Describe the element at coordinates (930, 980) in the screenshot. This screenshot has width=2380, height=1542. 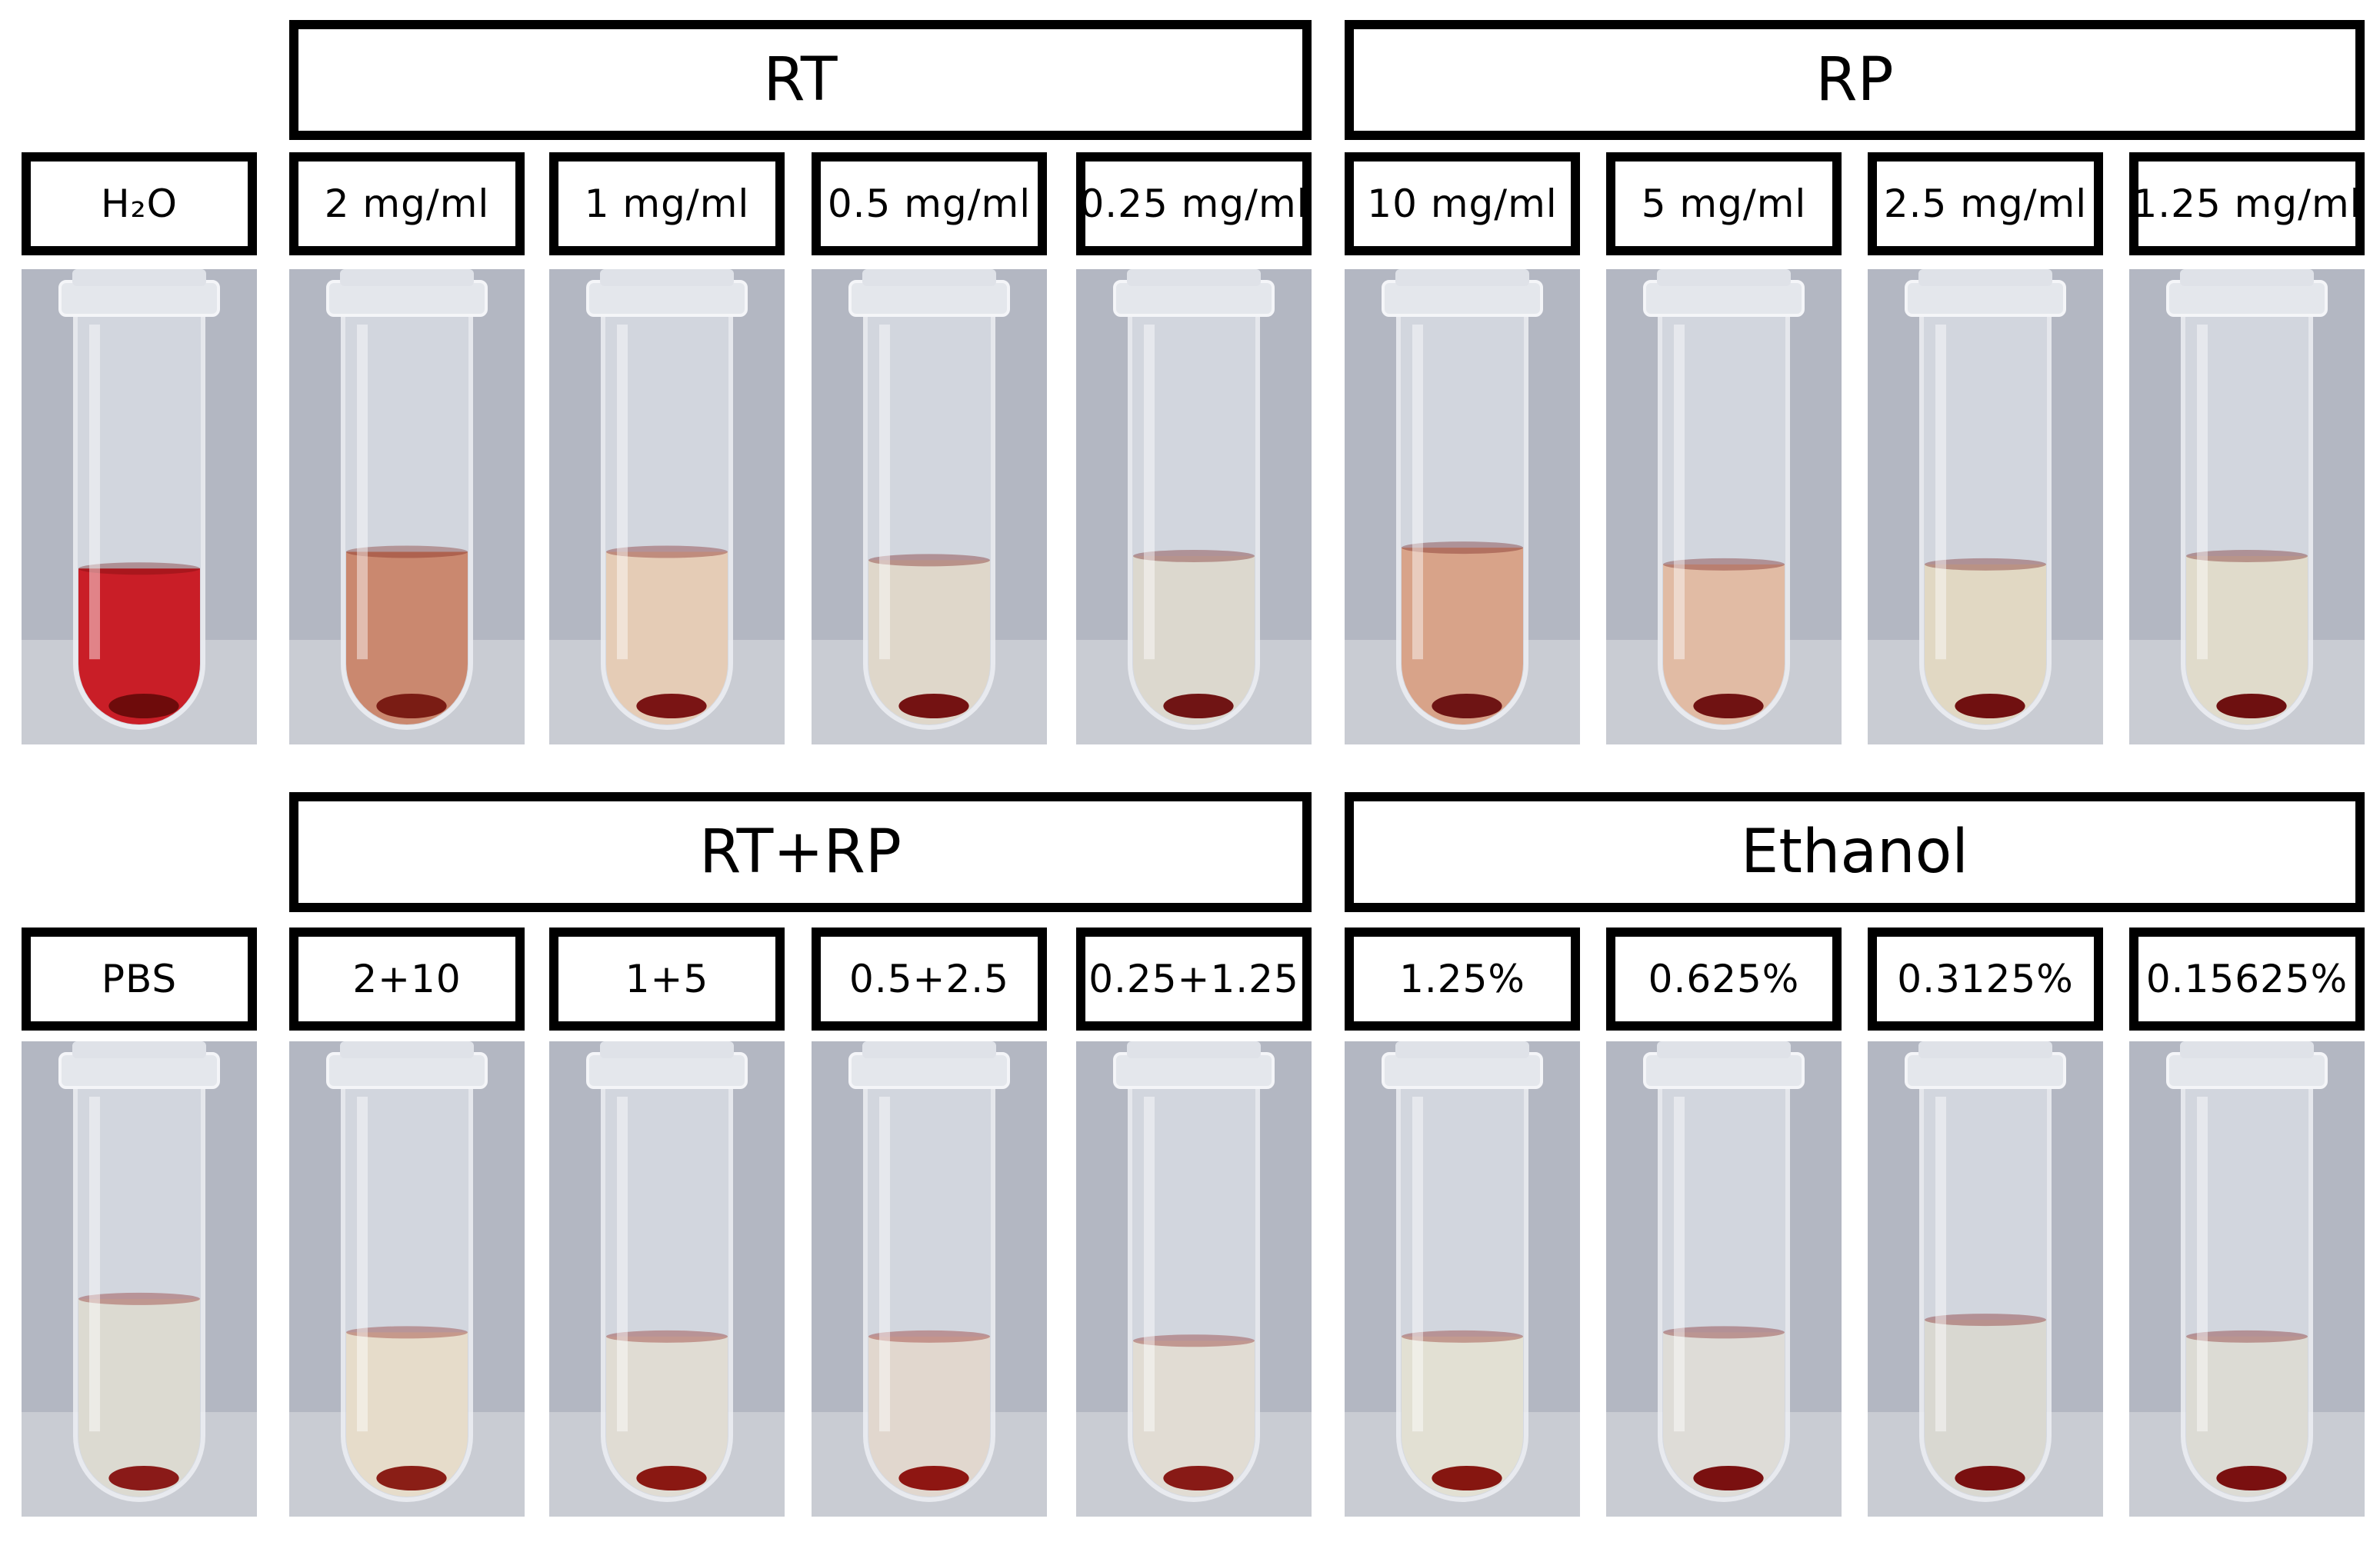
I see `sample-label: 0.5+2.5` at that location.